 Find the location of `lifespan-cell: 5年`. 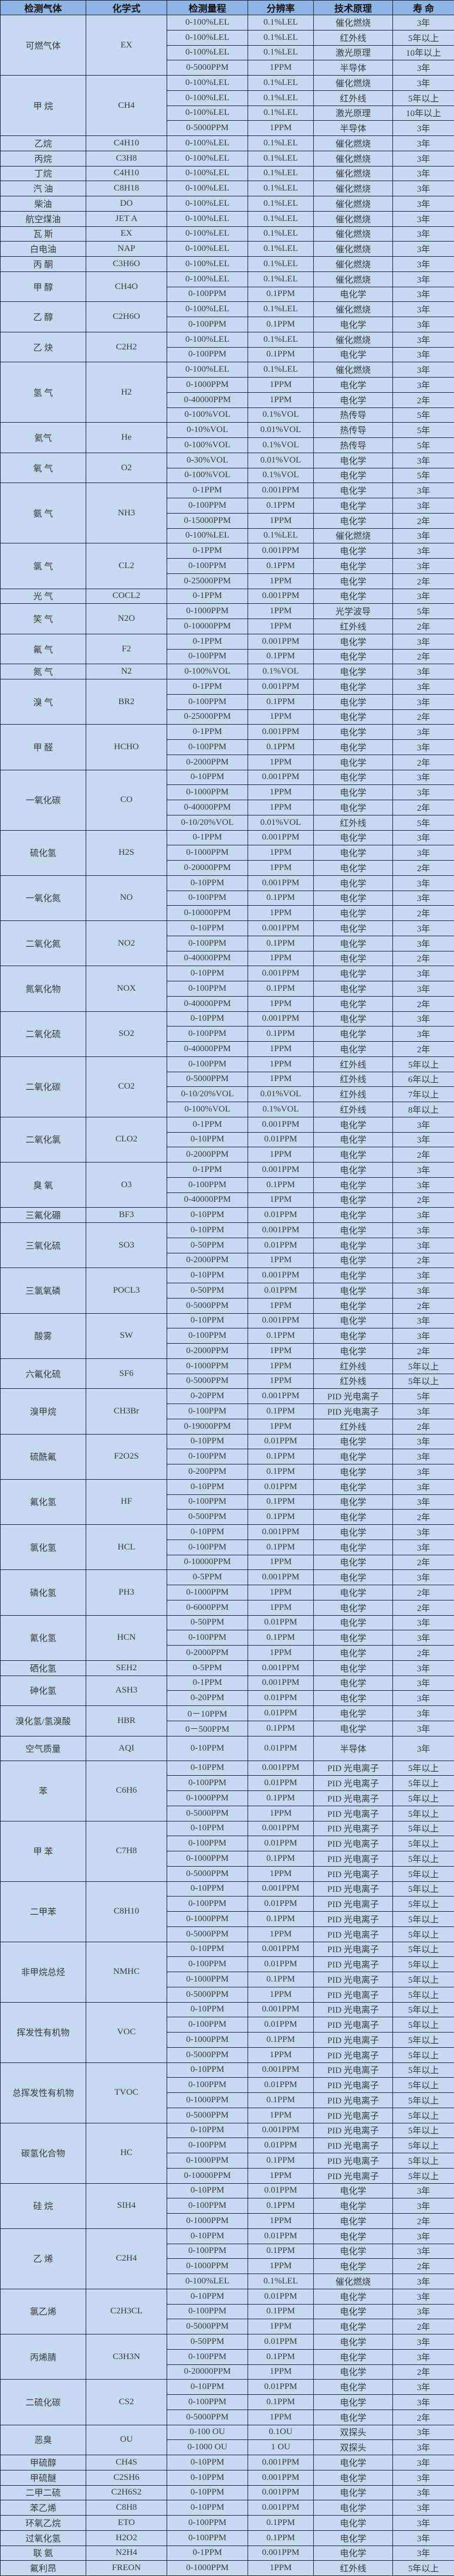

lifespan-cell: 5年 is located at coordinates (423, 611).